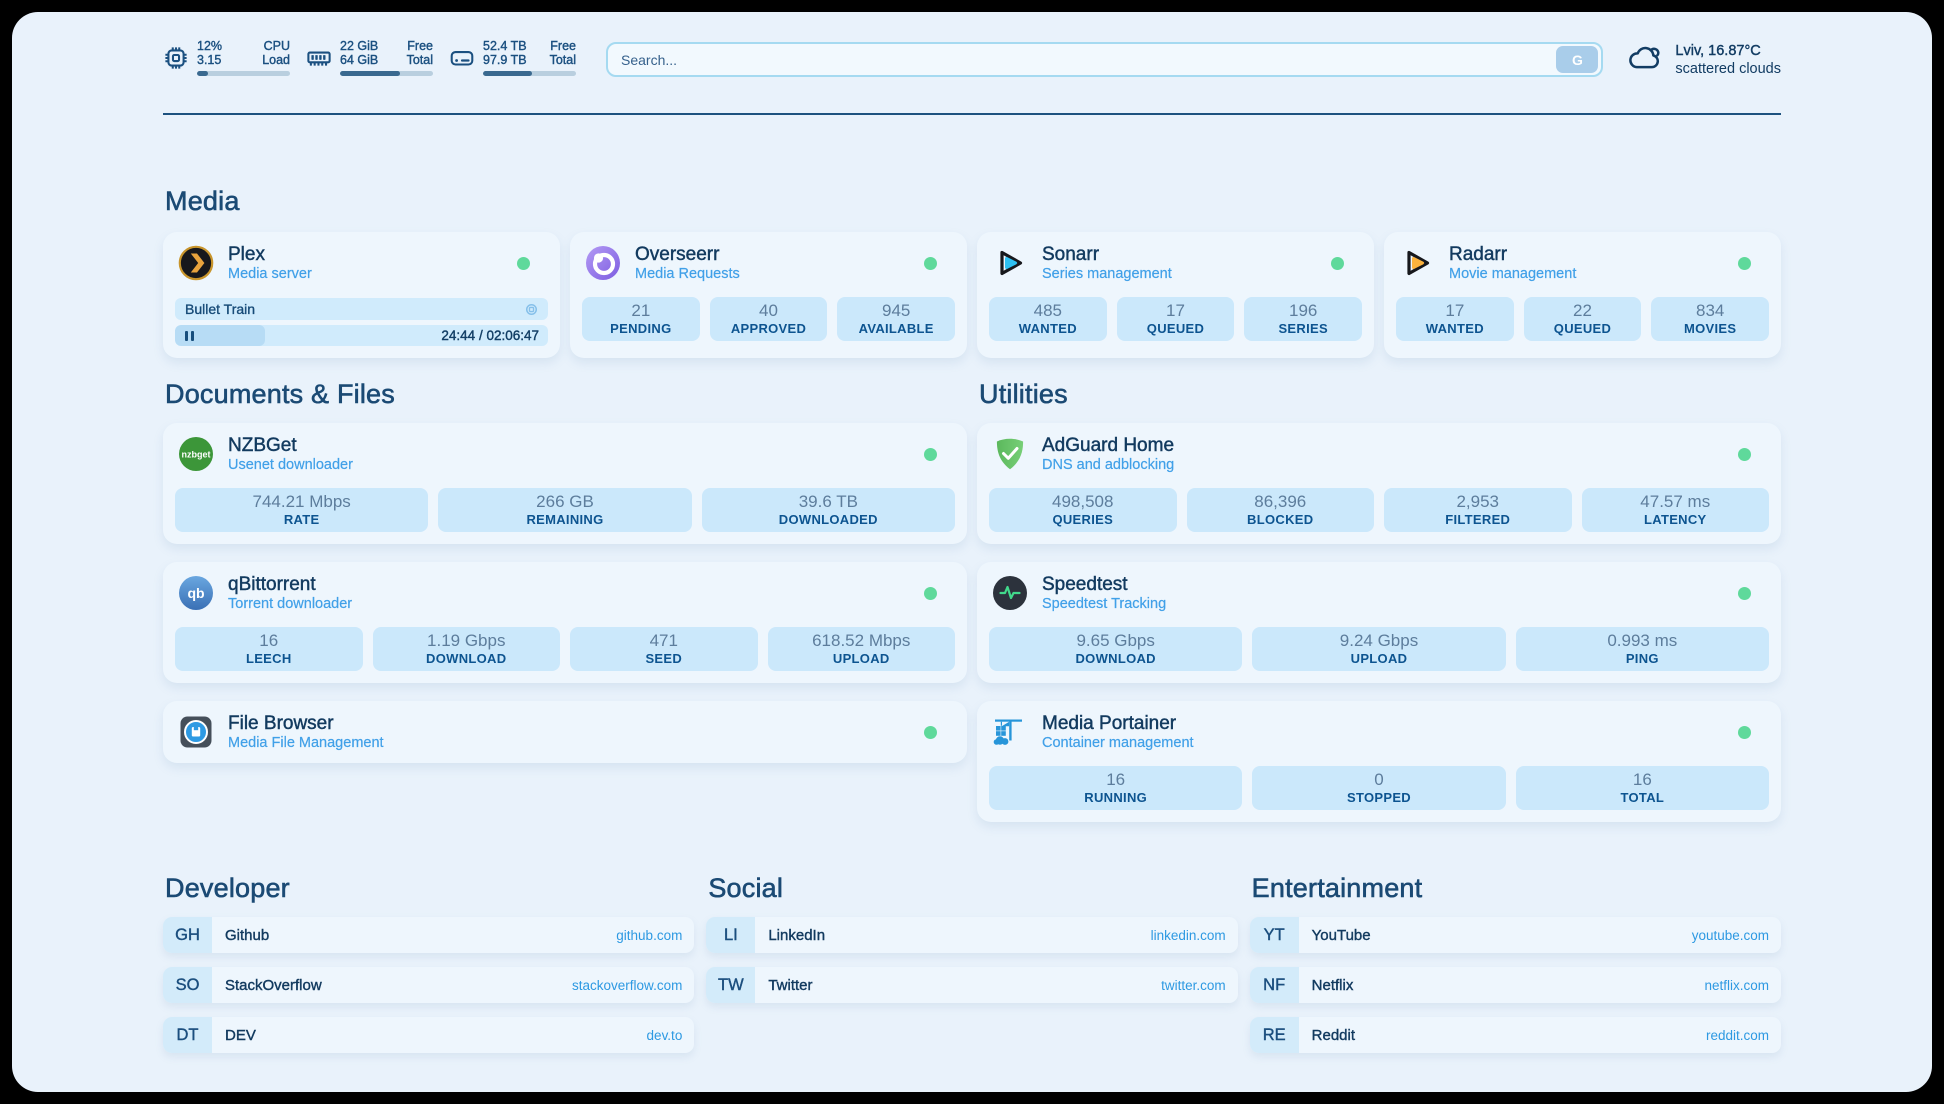  I want to click on app-name: AdGuard Home, so click(1108, 445).